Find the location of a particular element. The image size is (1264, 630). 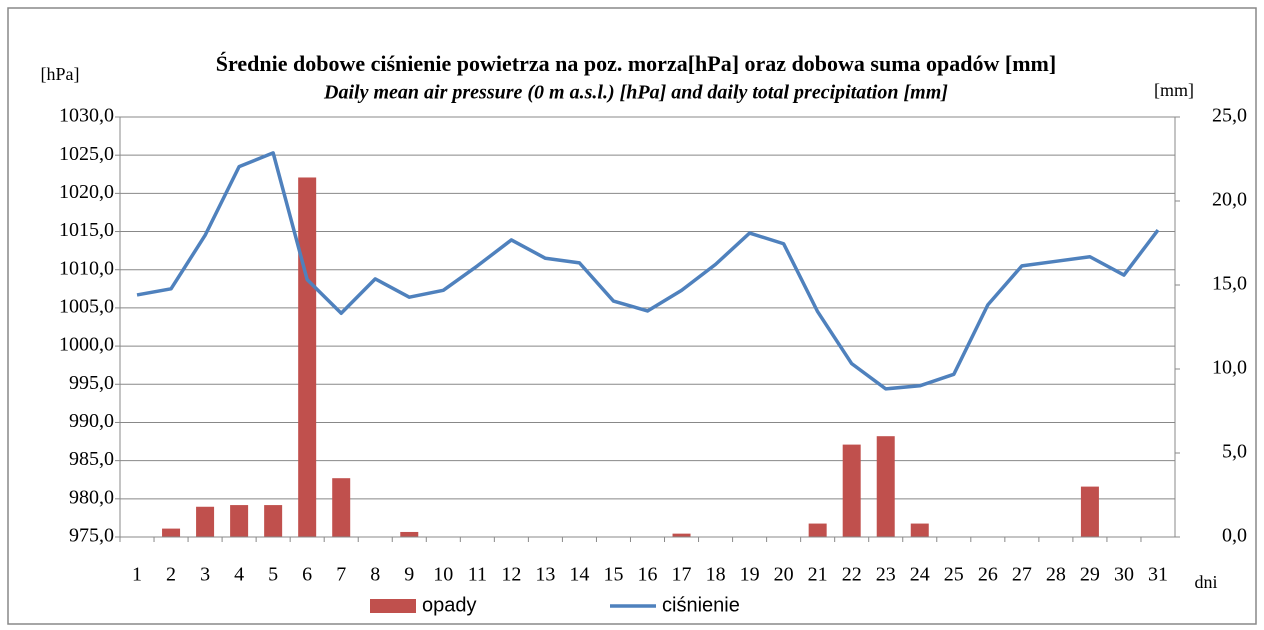

legend-label: opady is located at coordinates (449, 605).